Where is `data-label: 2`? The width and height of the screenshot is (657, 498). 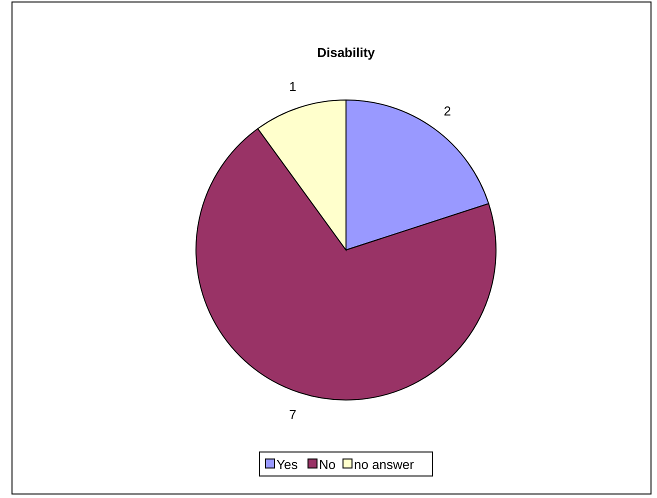 data-label: 2 is located at coordinates (448, 110).